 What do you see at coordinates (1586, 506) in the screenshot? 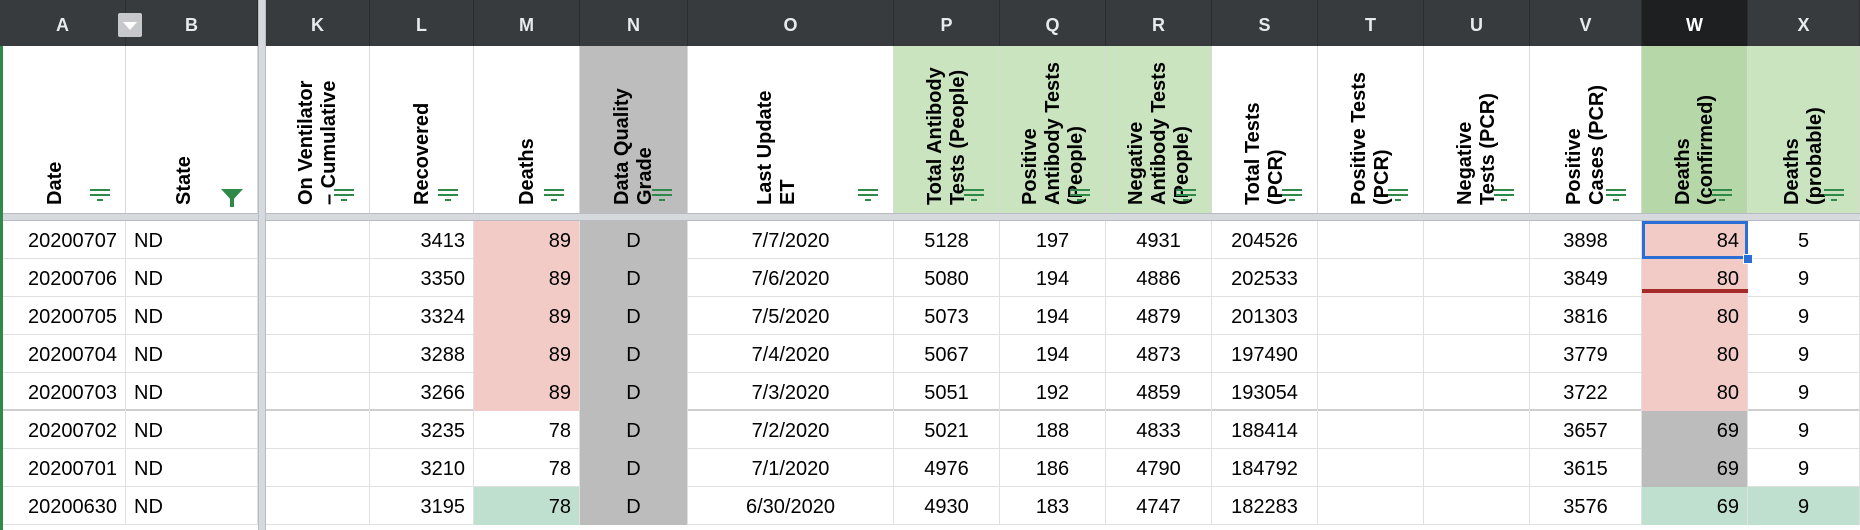
I see `cell-pos-cases: 3576` at bounding box center [1586, 506].